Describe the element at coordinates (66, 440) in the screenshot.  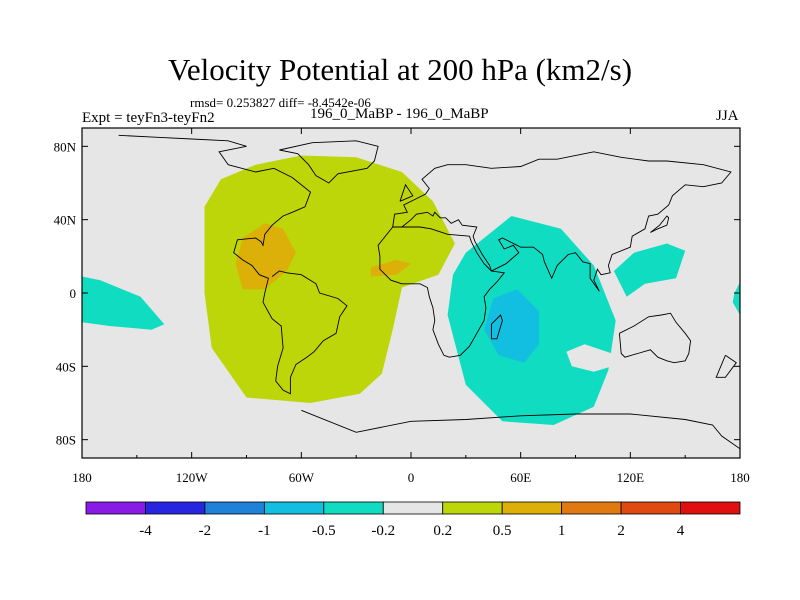
I see `y-tick-label: 80S` at that location.